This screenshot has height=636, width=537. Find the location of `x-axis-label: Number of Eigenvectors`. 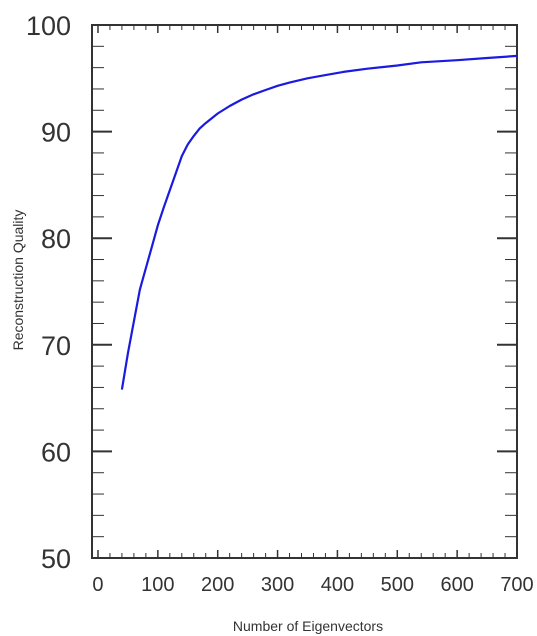

x-axis-label: Number of Eigenvectors is located at coordinates (308, 626).